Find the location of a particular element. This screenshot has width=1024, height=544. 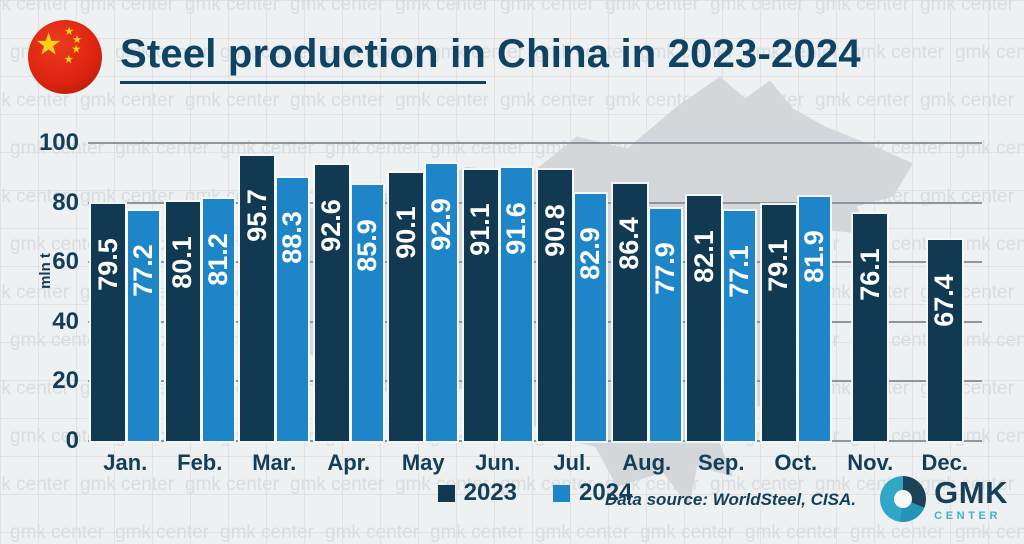

bar-value-label: 79.5 is located at coordinates (107, 264).